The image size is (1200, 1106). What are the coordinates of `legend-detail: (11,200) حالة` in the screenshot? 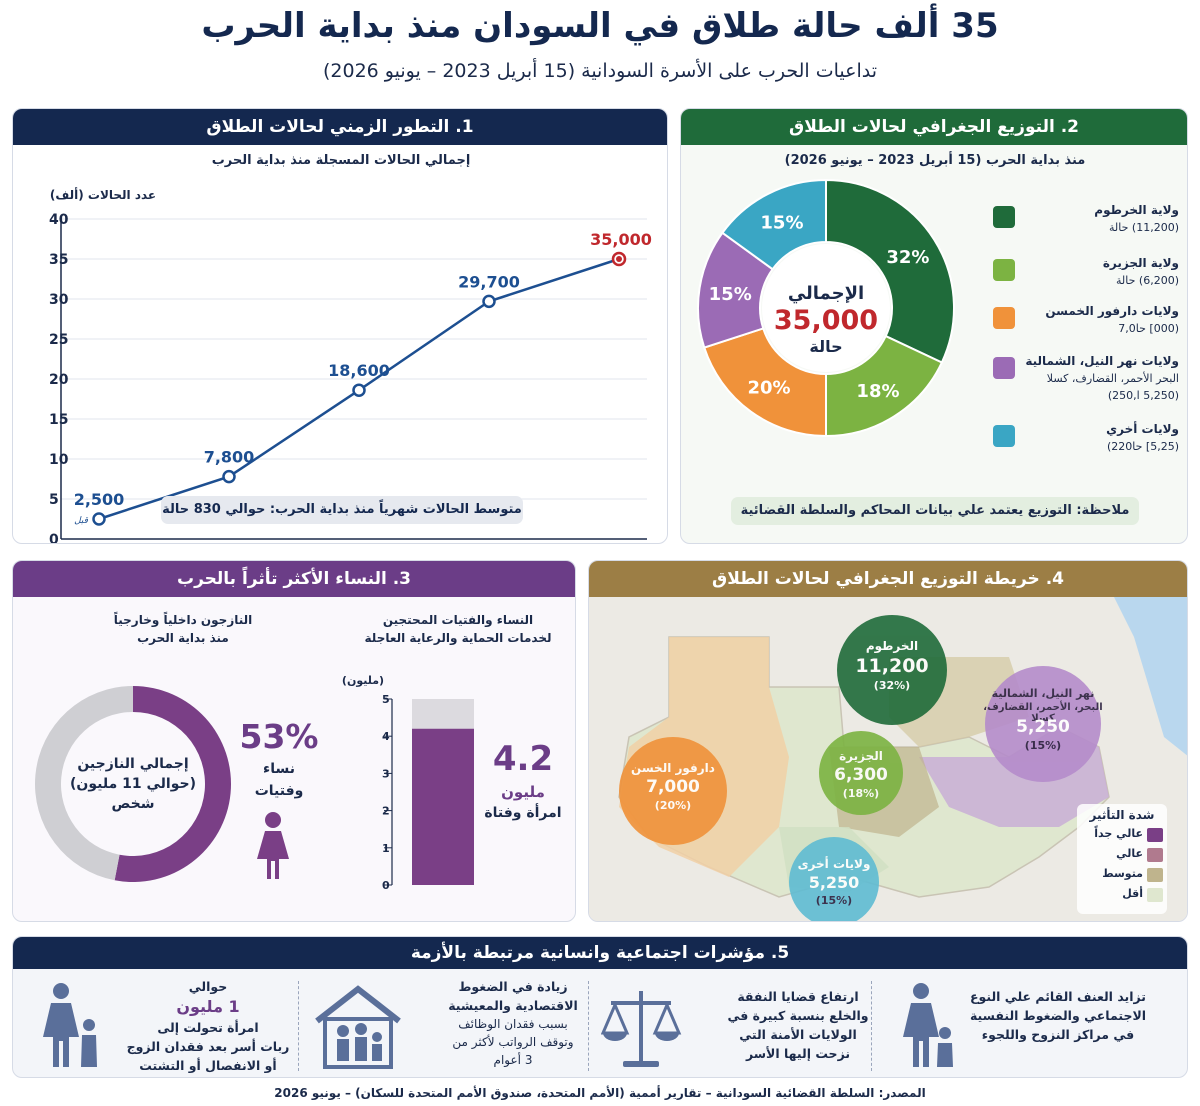 It's located at (1144, 227).